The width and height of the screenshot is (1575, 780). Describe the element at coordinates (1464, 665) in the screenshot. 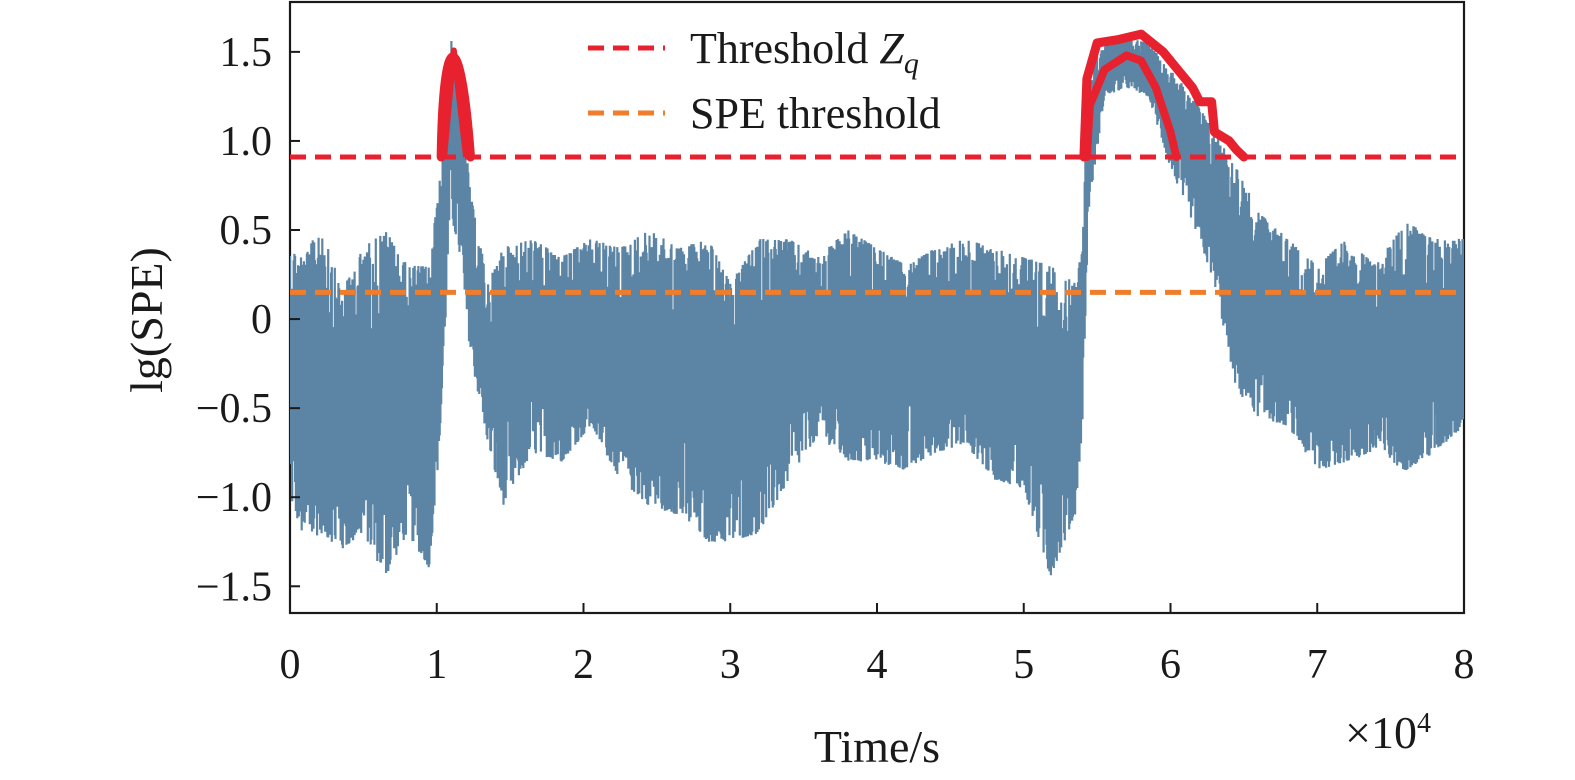

I see `x-tick-label: 8` at that location.